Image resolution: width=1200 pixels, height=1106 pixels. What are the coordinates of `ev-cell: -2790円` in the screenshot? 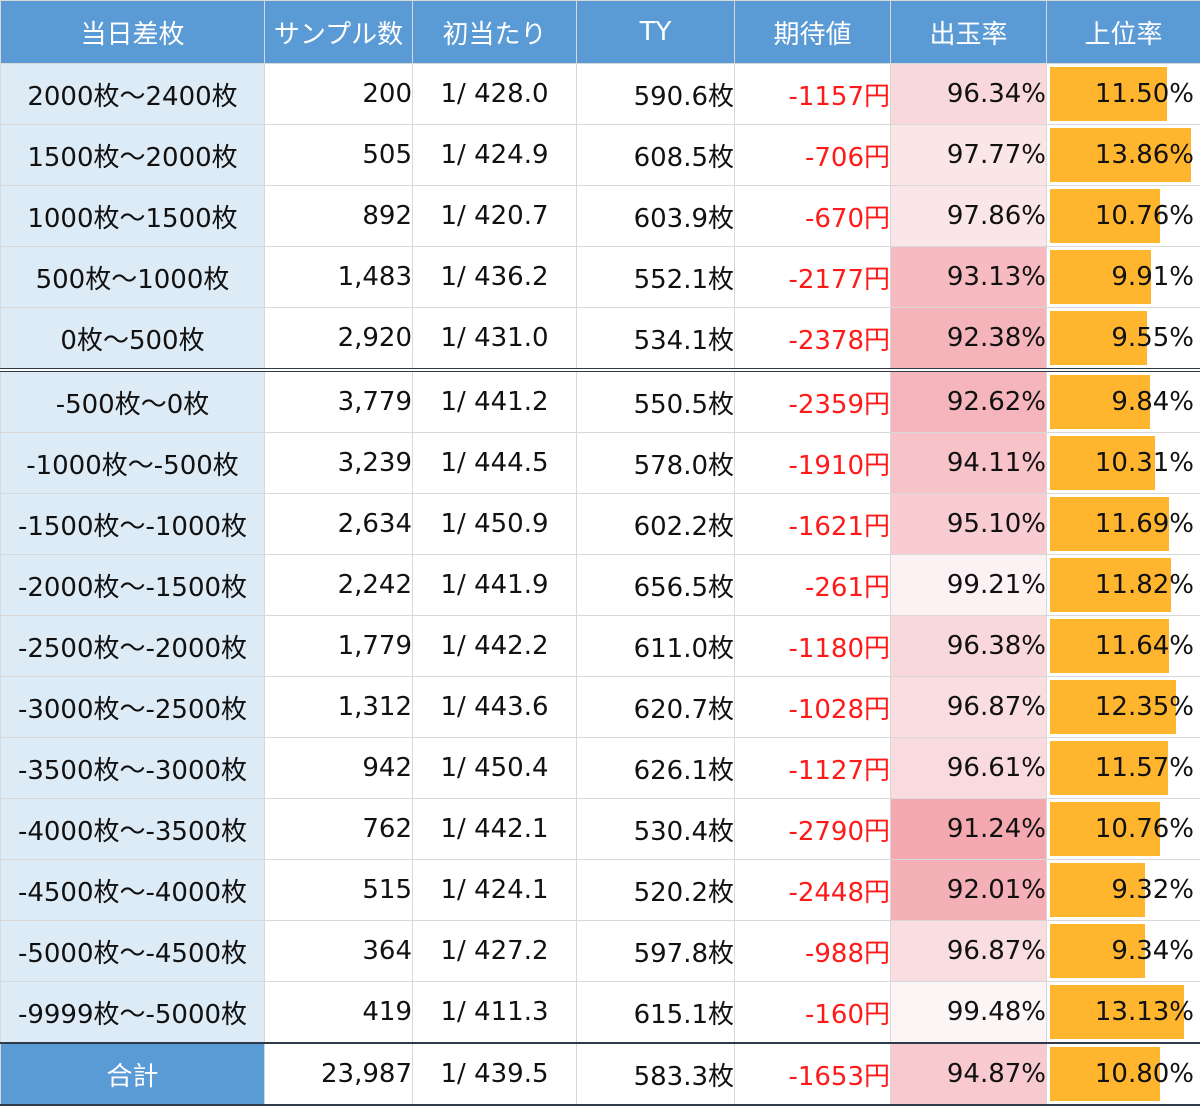 It's located at (813, 829).